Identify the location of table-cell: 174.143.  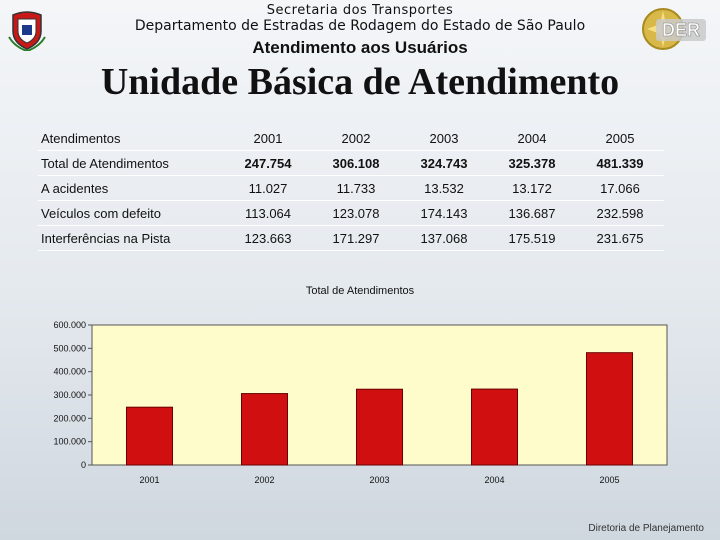
(444, 213).